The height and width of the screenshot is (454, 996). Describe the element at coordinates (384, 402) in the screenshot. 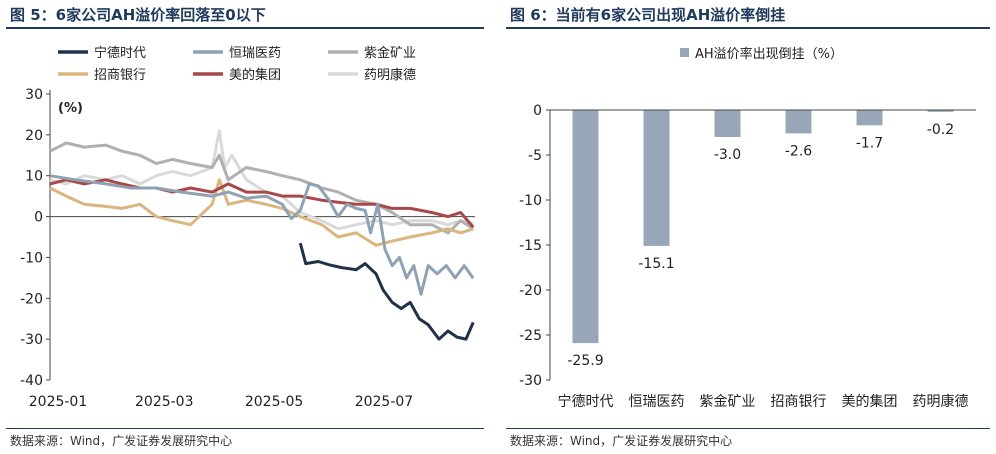

I see `x-tick-label: 2025-07` at that location.